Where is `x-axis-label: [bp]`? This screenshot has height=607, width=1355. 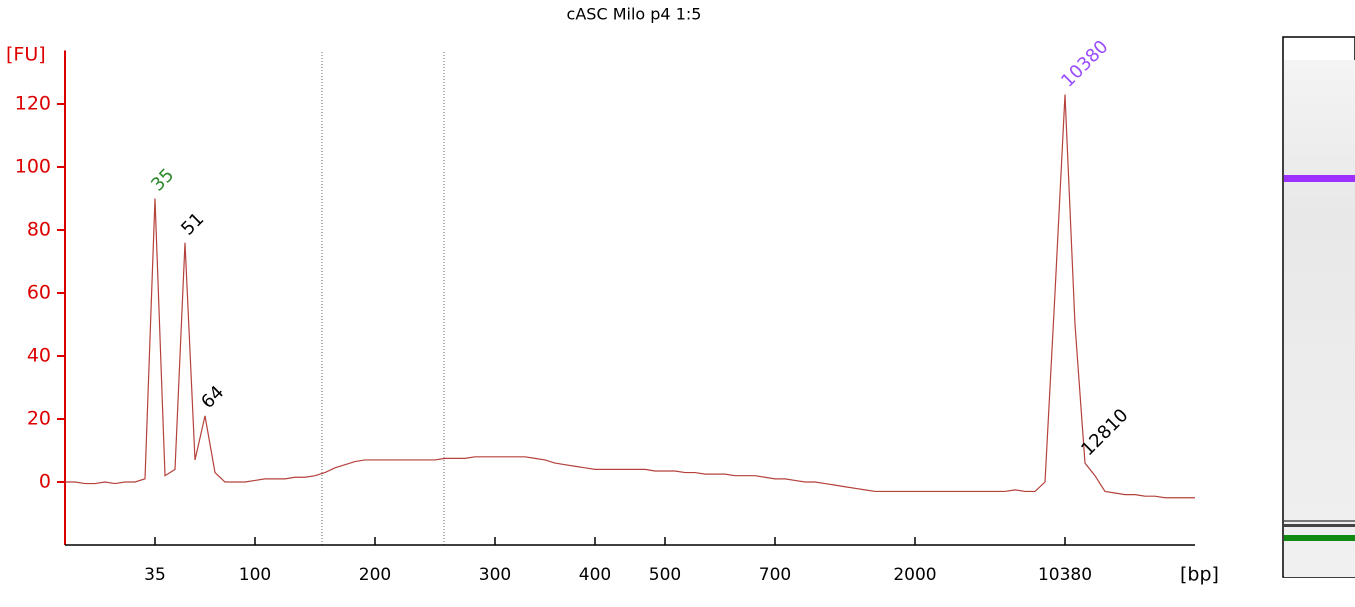 x-axis-label: [bp] is located at coordinates (1199, 575).